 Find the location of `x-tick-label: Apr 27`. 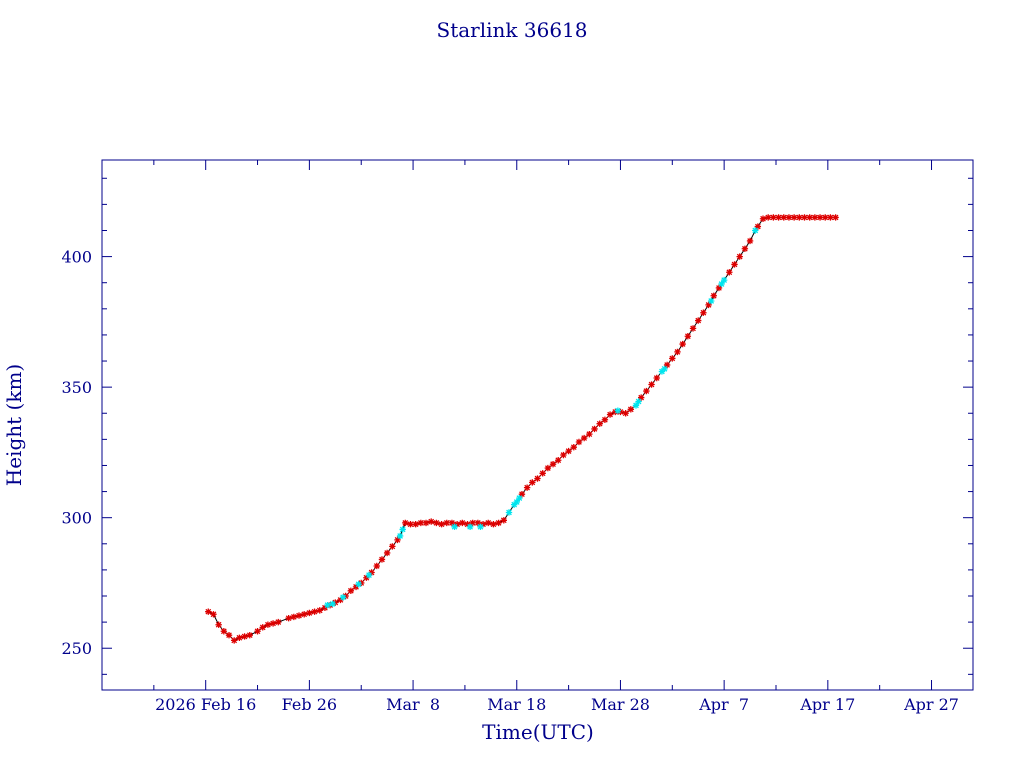

x-tick-label: Apr 27 is located at coordinates (931, 704).